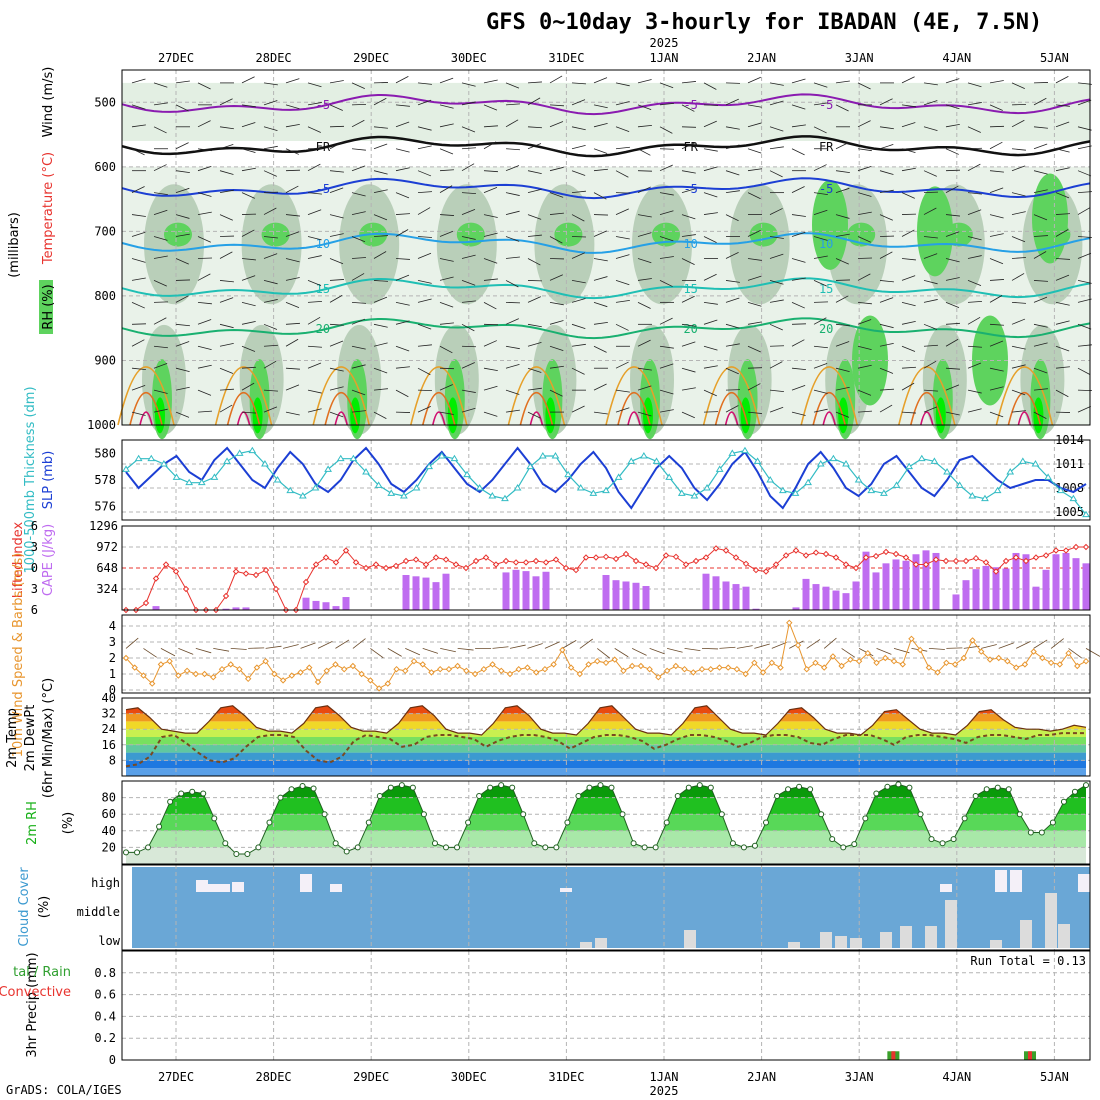 Image resolution: width=1100 pixels, height=1100 pixels. Describe the element at coordinates (107, 589) in the screenshot. I see `cape-tick: 324` at that location.